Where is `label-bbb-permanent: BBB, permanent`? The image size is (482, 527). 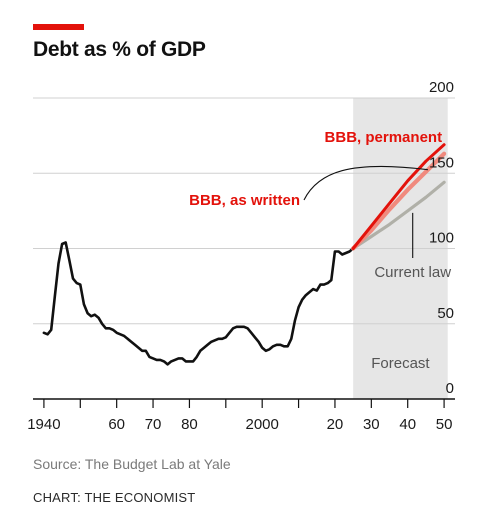
label-bbb-permanent: BBB, permanent is located at coordinates (384, 137).